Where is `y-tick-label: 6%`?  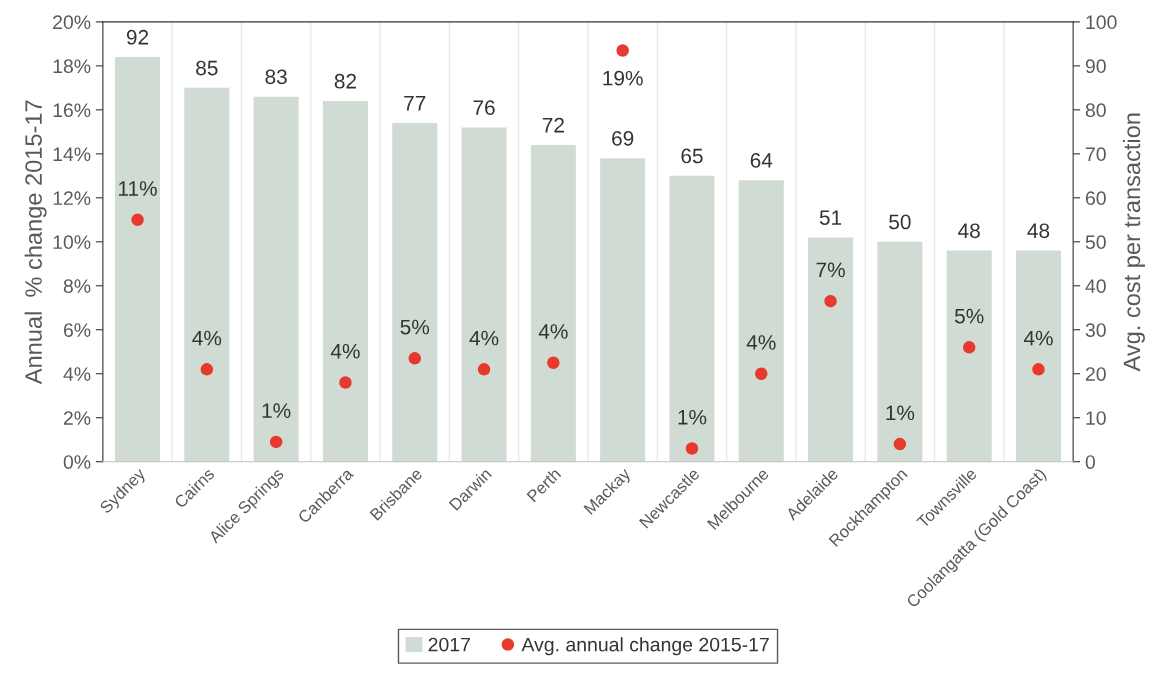 y-tick-label: 6% is located at coordinates (77, 330).